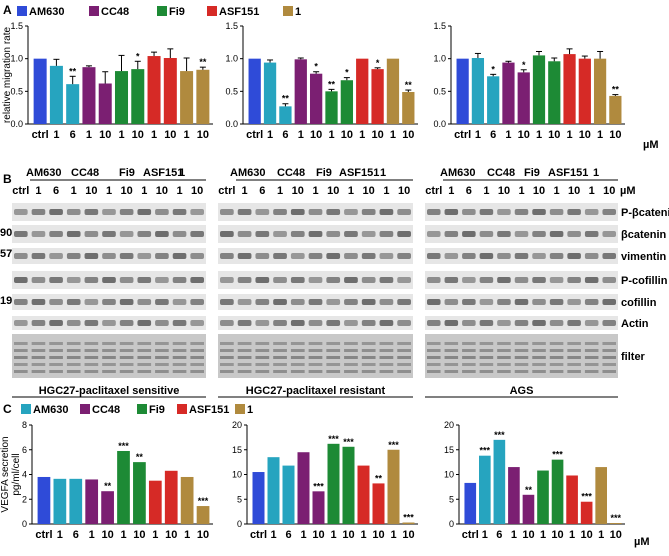  I want to click on y-tick-label: 20, so click(449, 425).